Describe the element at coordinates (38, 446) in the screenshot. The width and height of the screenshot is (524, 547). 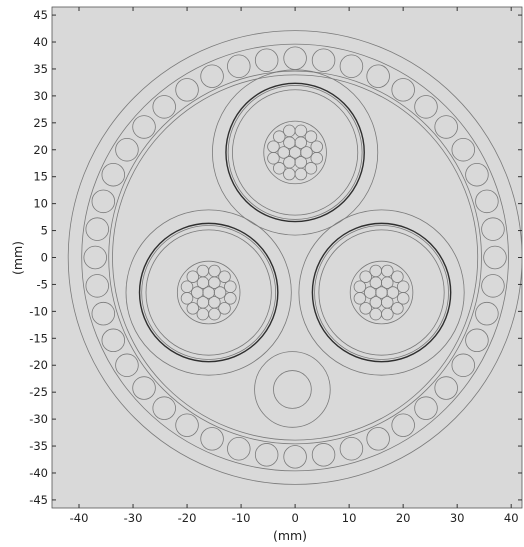
I see `y-tick-label: -35` at that location.